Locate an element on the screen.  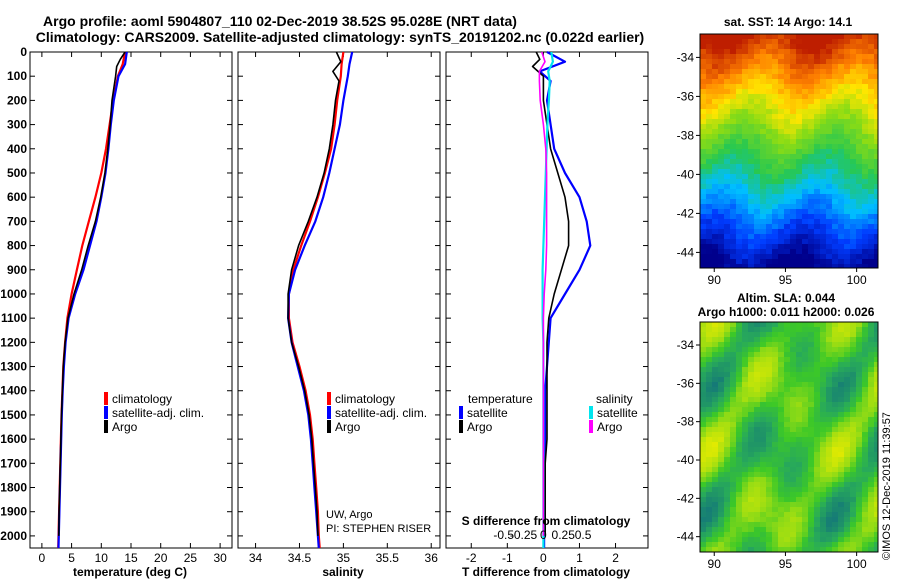
y-tick-label: 400 is located at coordinates (17, 149).